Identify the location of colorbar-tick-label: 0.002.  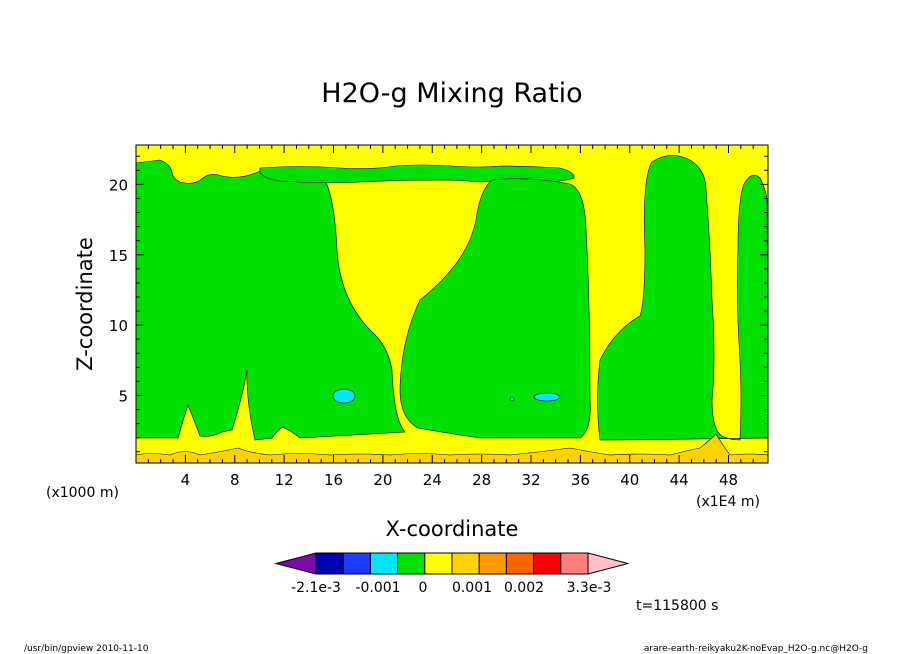
(524, 588).